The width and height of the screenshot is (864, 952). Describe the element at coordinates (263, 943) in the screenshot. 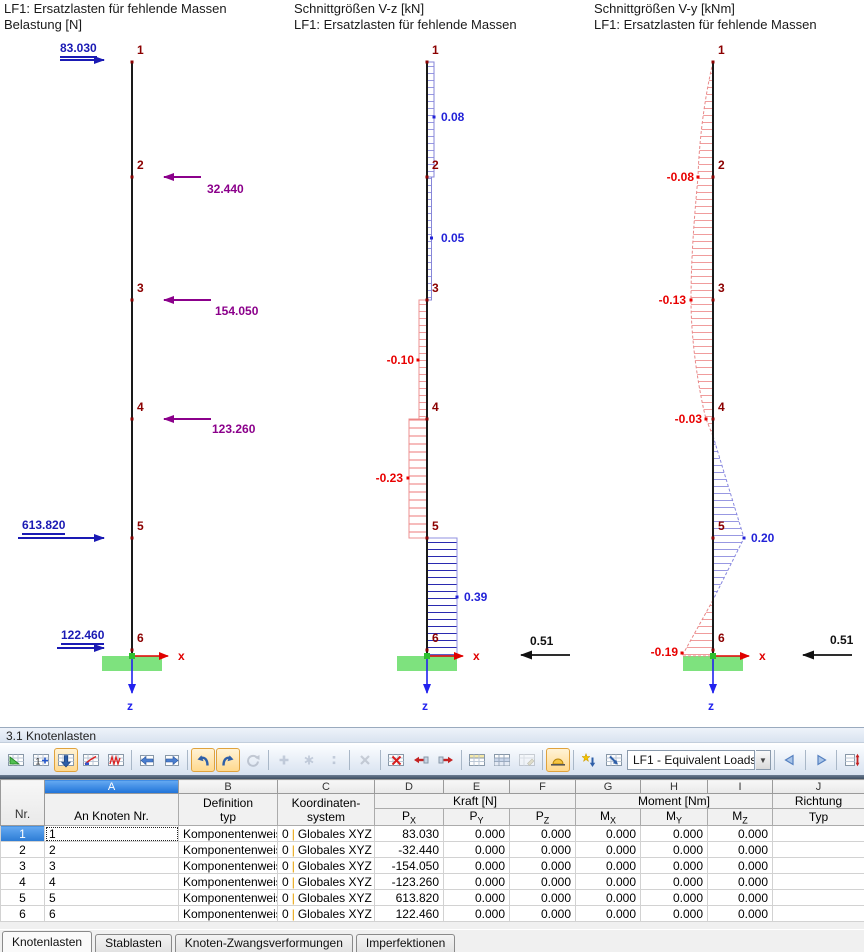

I see `tab-knoten-zwangsverformungen: Knoten-Zwangsverformungen` at that location.